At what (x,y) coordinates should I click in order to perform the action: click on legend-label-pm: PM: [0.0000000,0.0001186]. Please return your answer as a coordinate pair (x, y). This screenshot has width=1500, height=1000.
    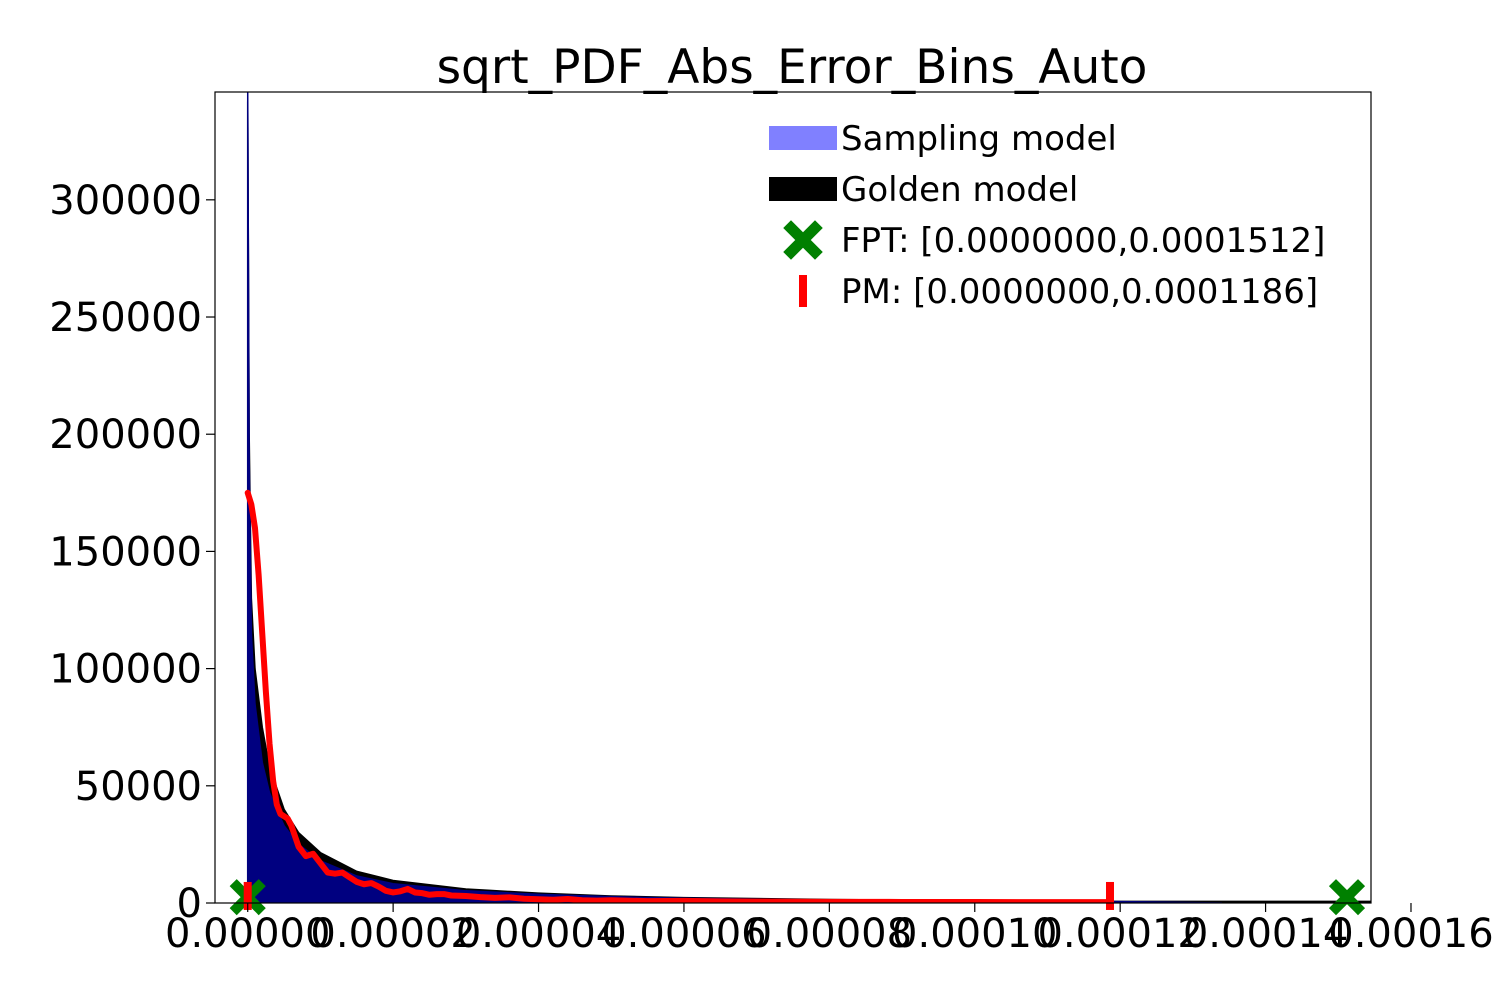
    Looking at the image, I should click on (1079, 292).